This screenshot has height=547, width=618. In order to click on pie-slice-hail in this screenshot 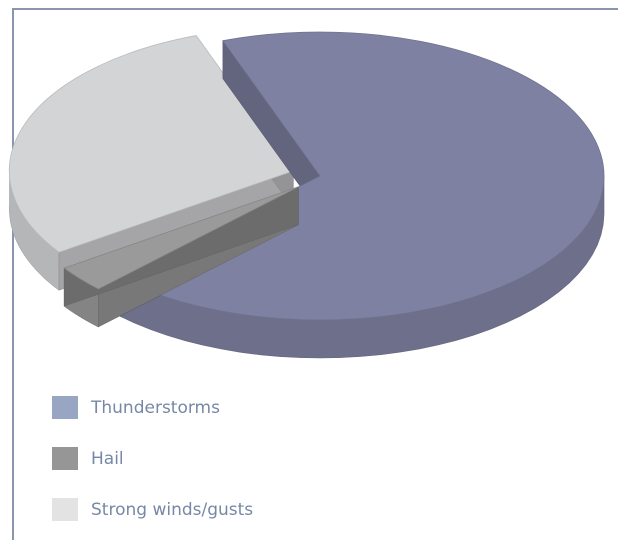, I will do `click(181, 257)`.